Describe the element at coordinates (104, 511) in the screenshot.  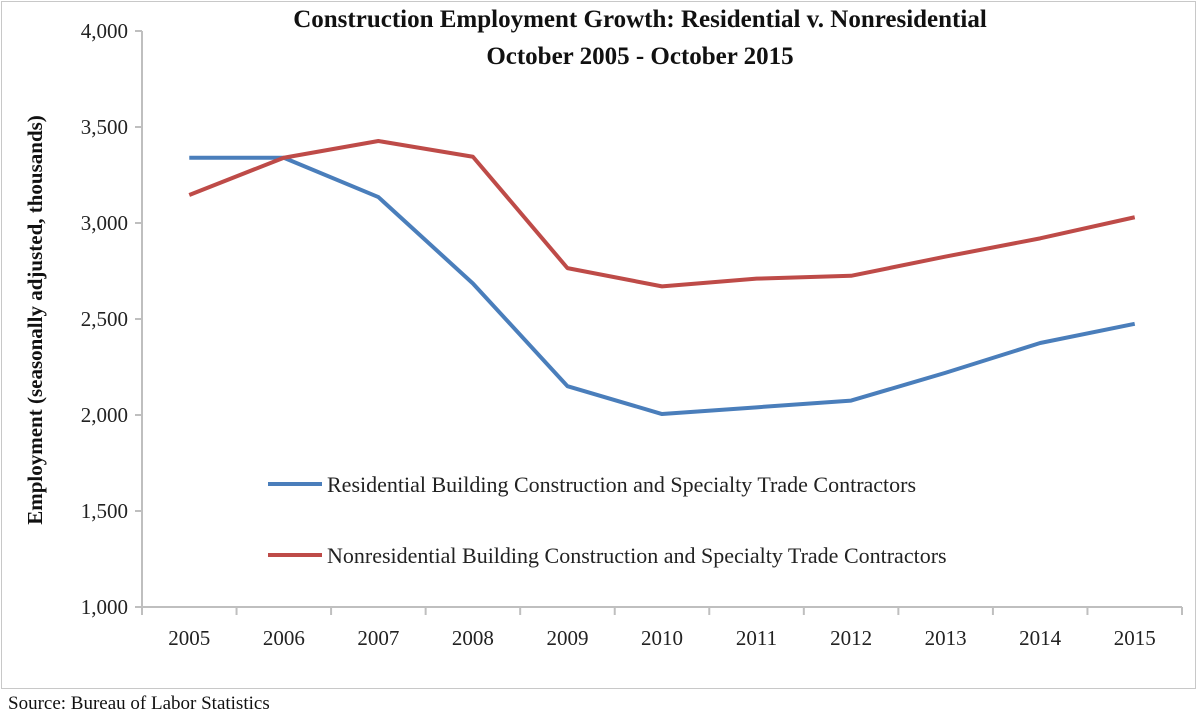
I see `y-tick-label: 1,500` at that location.